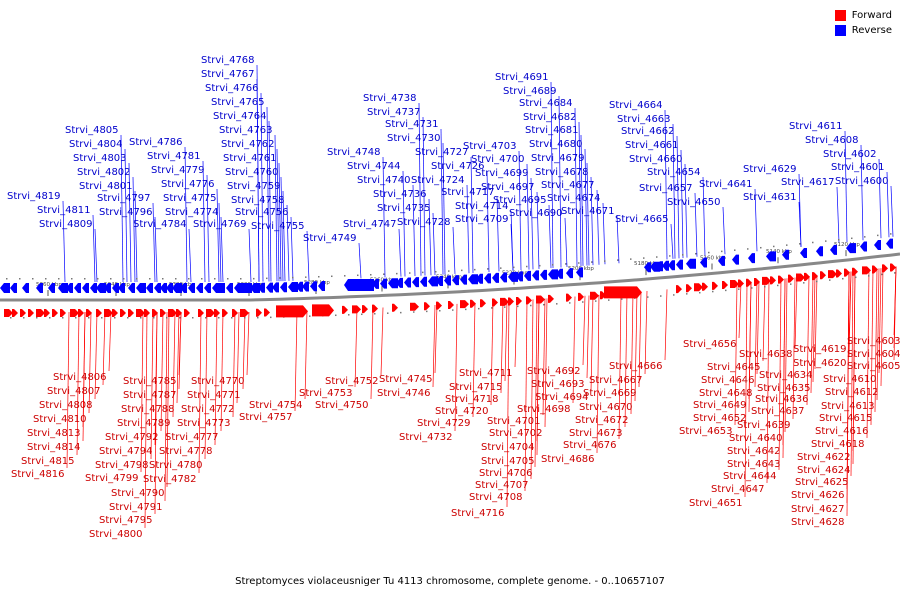 This screenshot has height=600, width=900. I want to click on reverse-gene-label: Strvi_4730, so click(414, 138).